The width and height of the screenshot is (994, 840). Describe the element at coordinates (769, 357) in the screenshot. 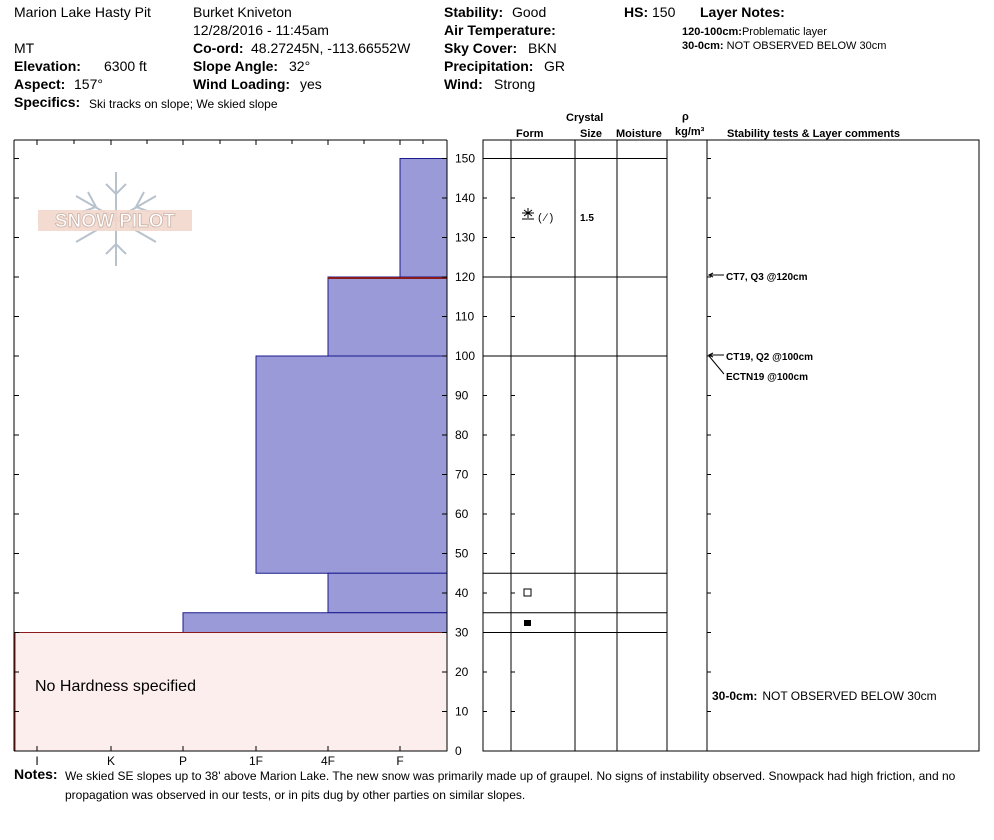

I see `stability-test-2: CT19, Q2 @100cm` at that location.